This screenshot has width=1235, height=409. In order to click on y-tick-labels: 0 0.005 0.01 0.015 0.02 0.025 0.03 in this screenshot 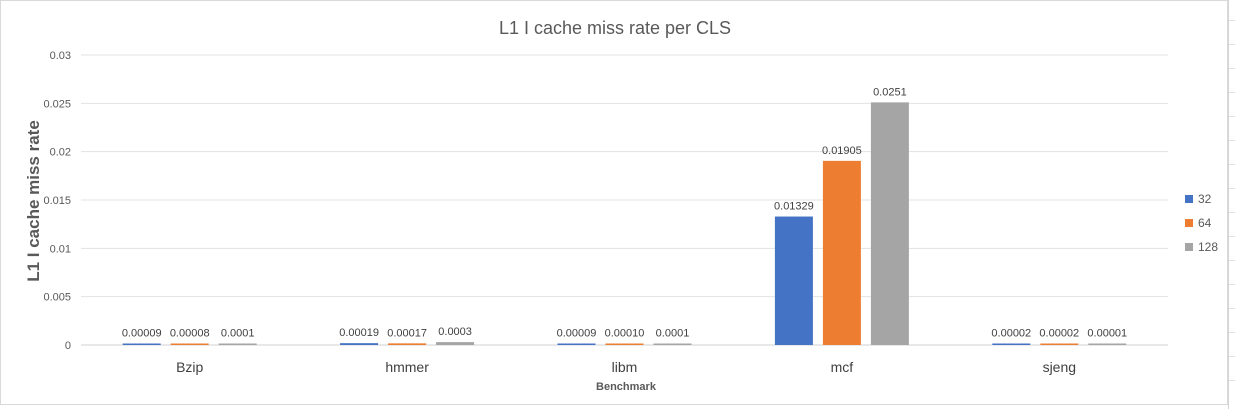, I will do `click(57, 201)`.